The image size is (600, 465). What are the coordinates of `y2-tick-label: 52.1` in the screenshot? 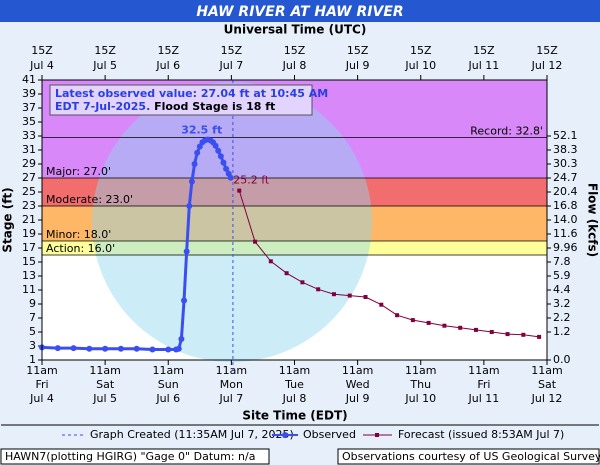 It's located at (565, 135).